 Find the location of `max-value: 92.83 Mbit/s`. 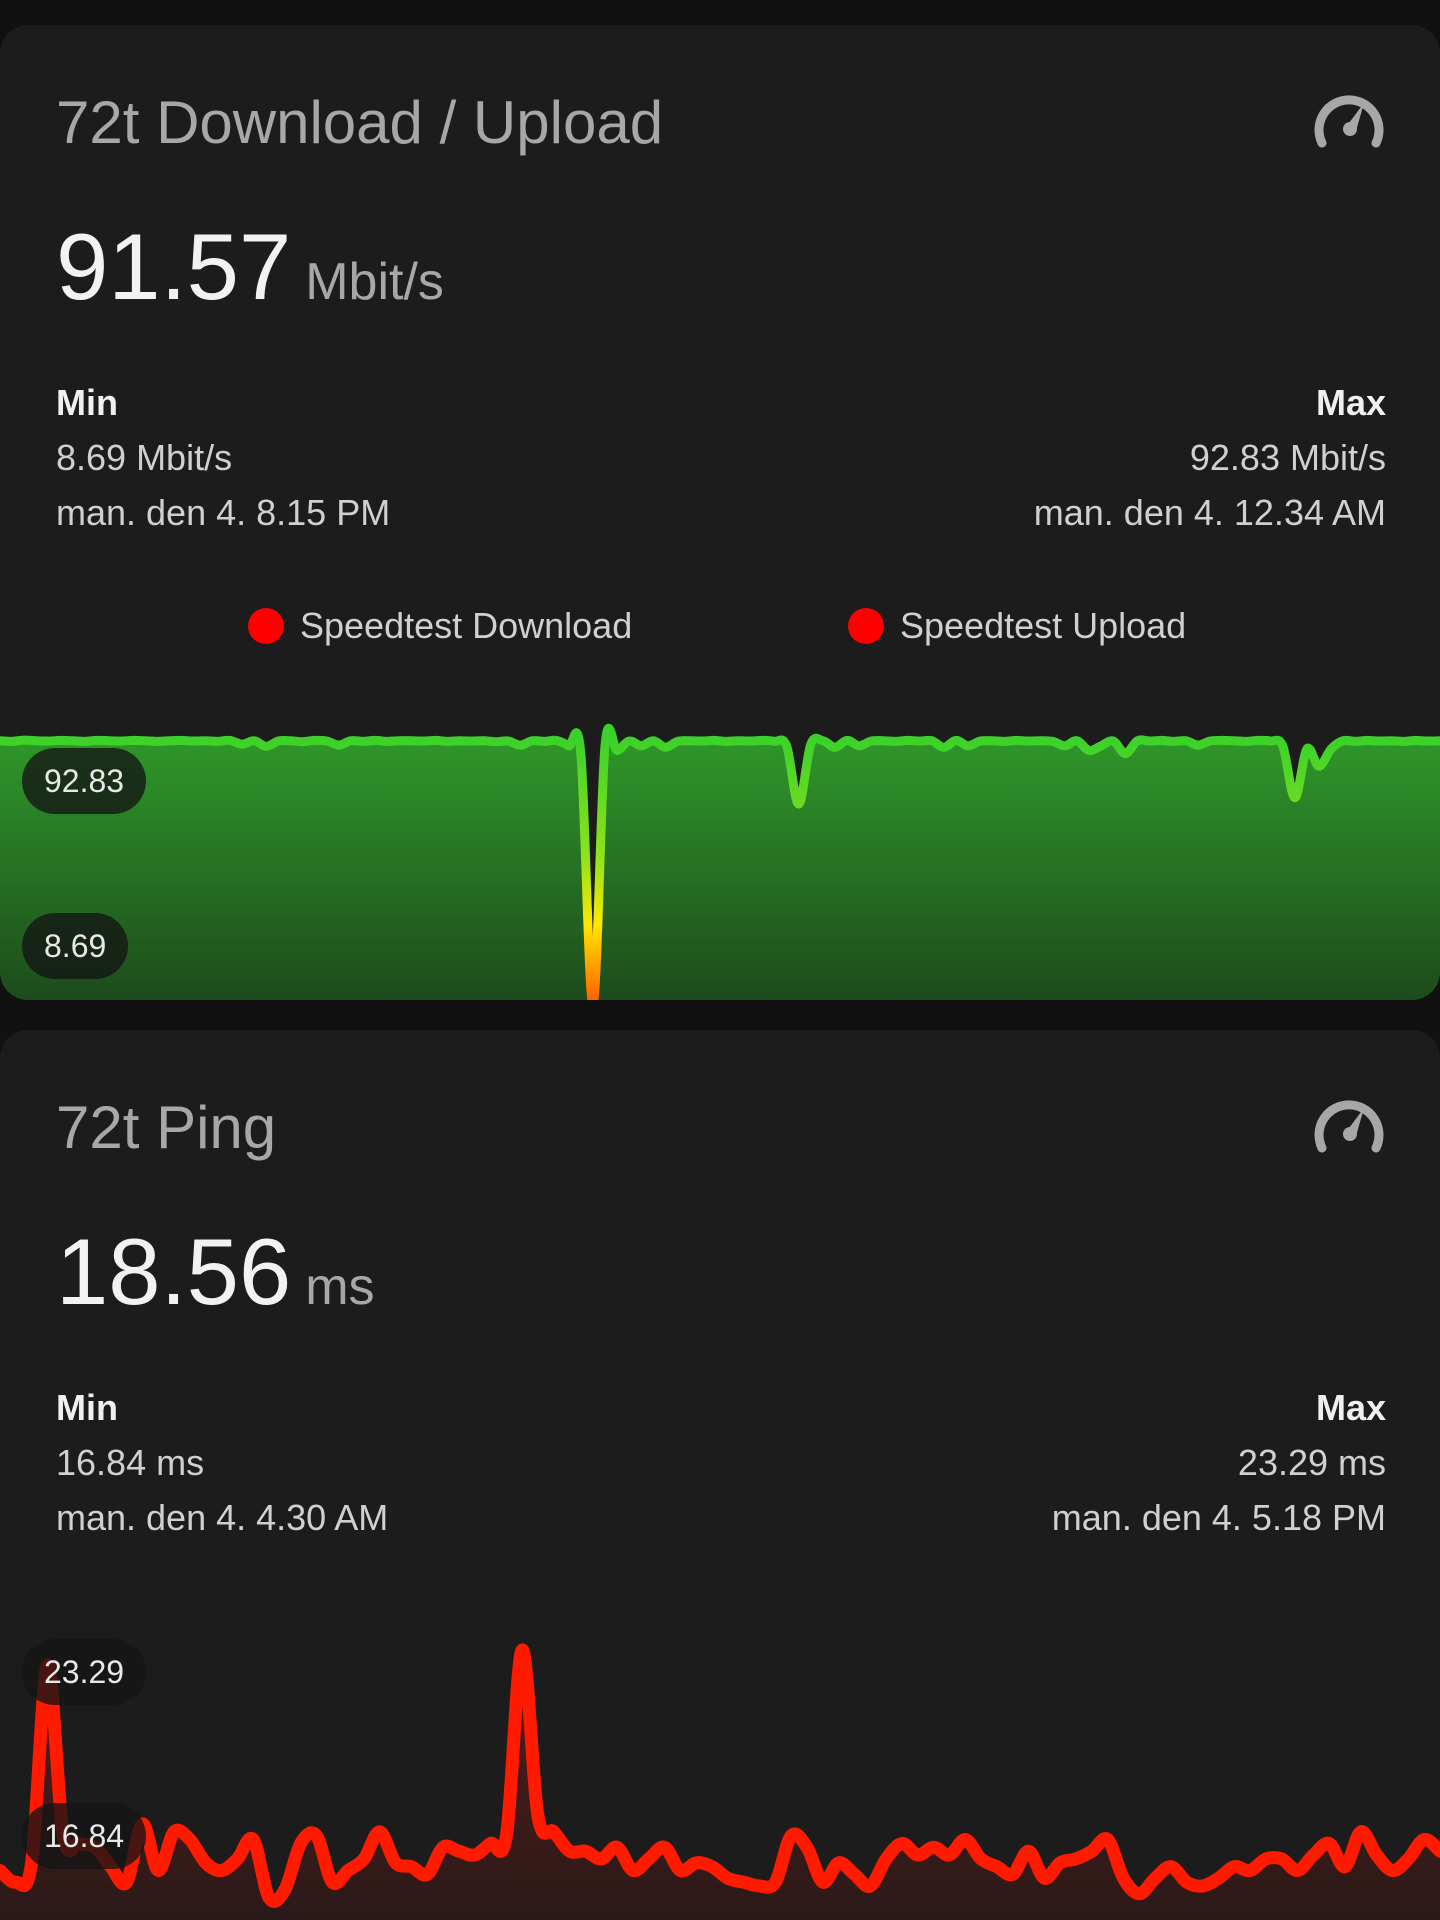

max-value: 92.83 Mbit/s is located at coordinates (1287, 457).